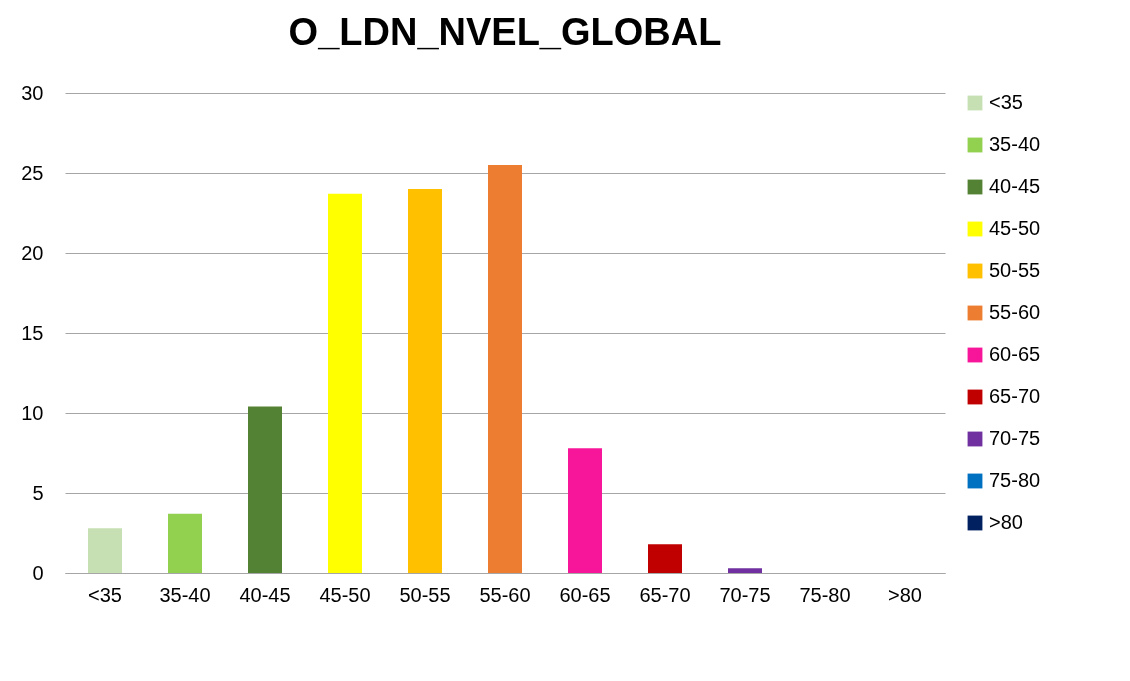 The width and height of the screenshot is (1130, 681). Describe the element at coordinates (32, 92) in the screenshot. I see `y-tick-label: 30` at that location.